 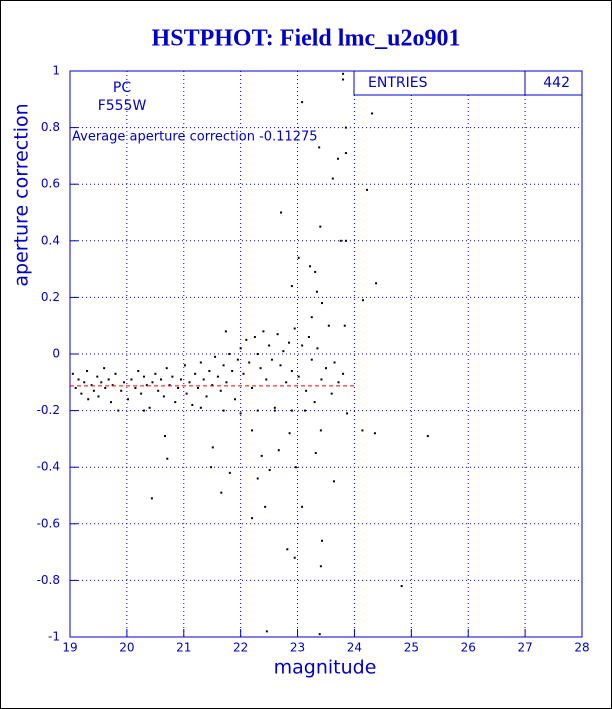 What do you see at coordinates (22, 194) in the screenshot?
I see `y-axis-label: aperture correction` at bounding box center [22, 194].